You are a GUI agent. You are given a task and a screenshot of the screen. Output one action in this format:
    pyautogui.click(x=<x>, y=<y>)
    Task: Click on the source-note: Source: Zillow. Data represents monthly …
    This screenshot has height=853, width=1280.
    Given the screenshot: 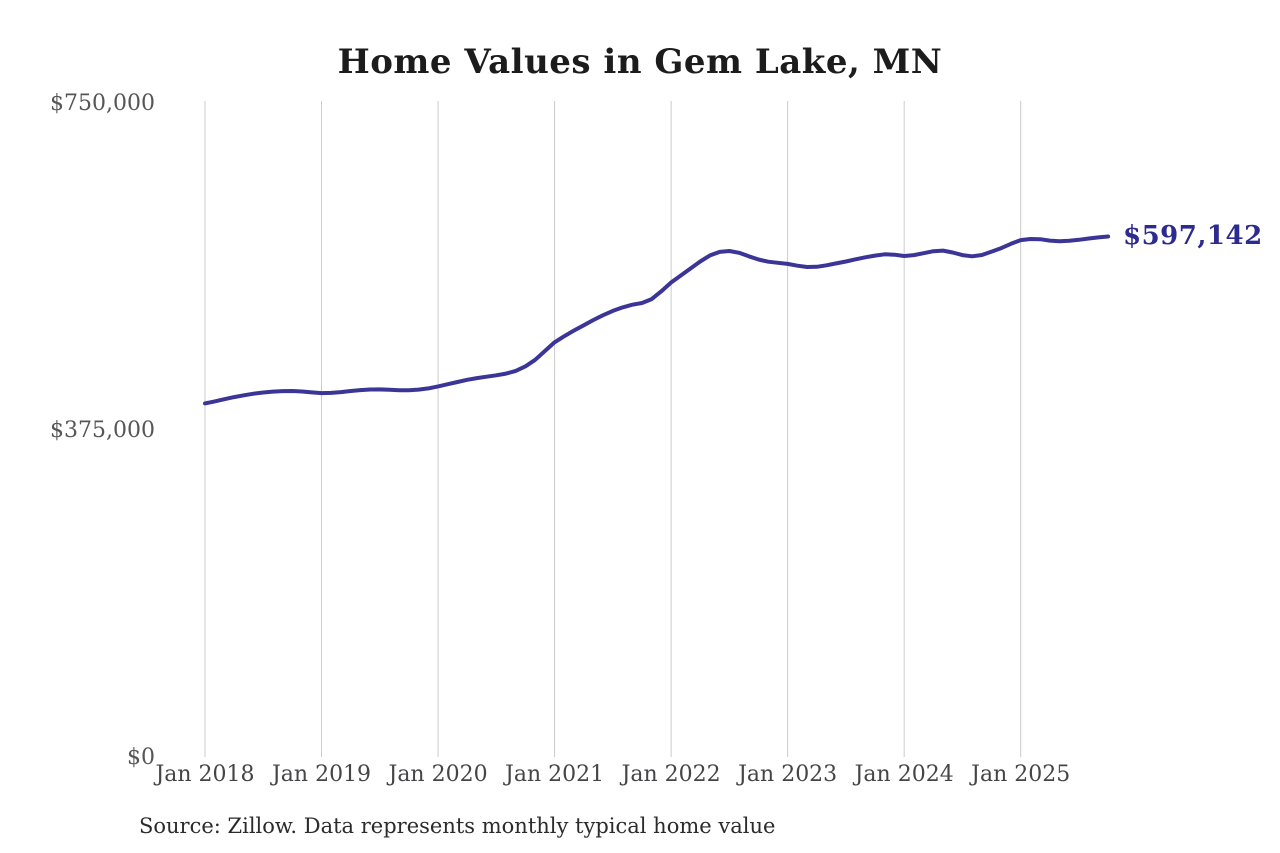 What is the action you would take?
    pyautogui.click(x=457, y=826)
    